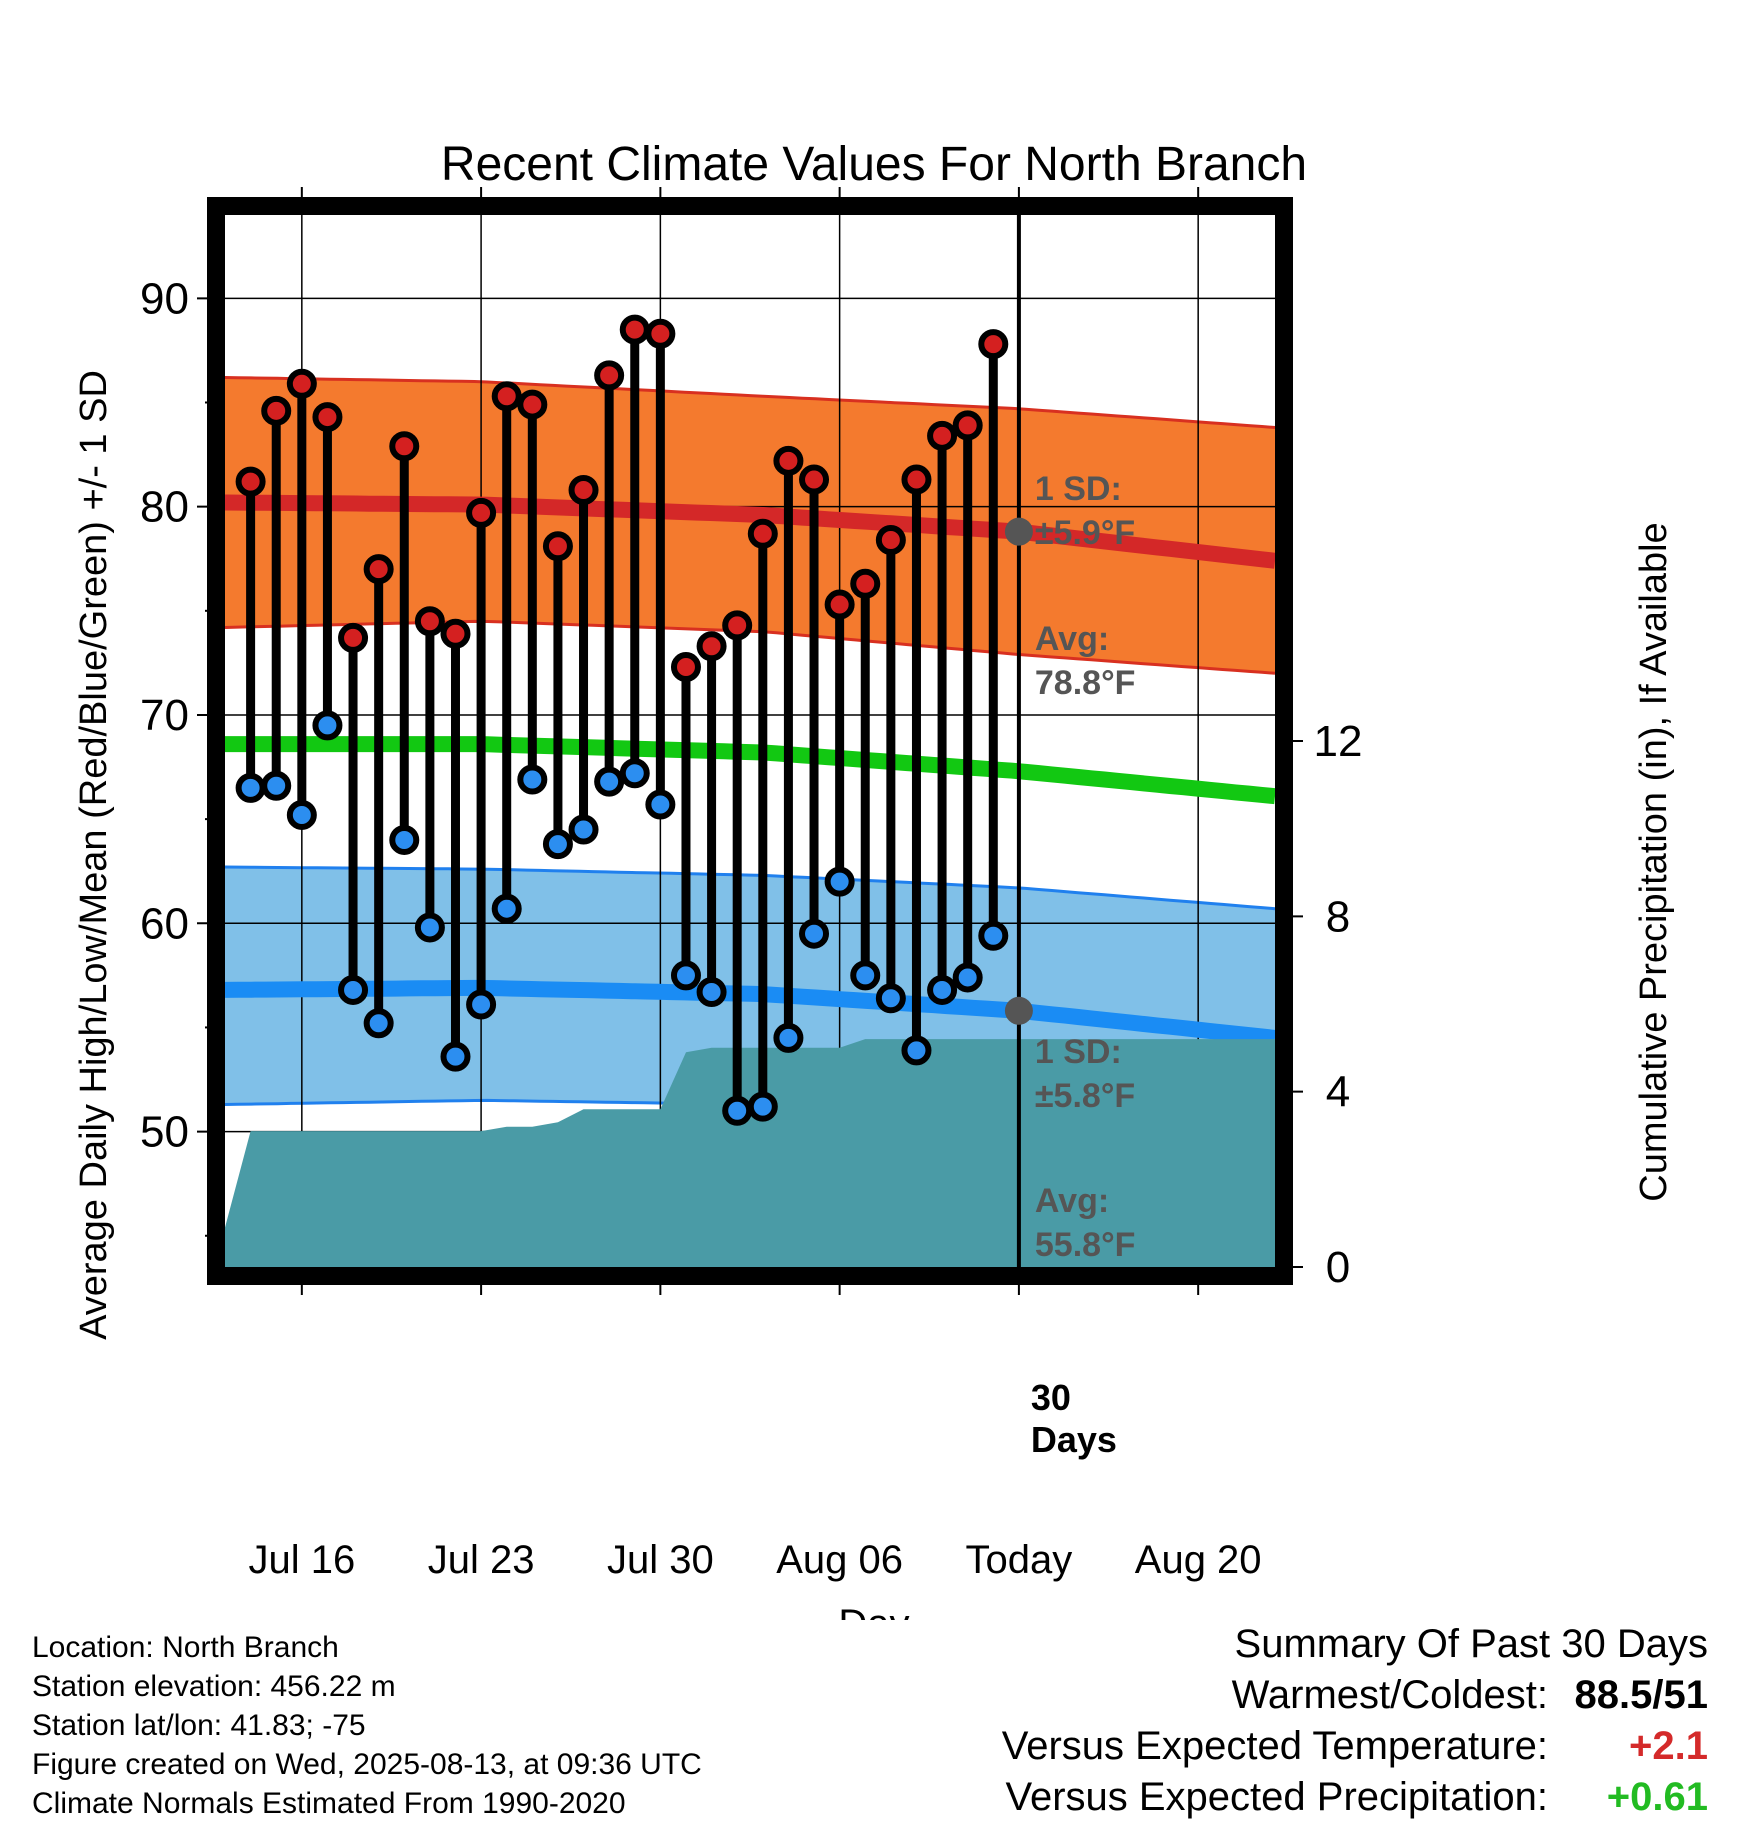  What do you see at coordinates (1338, 916) in the screenshot?
I see `y-right-tick-label: 8` at bounding box center [1338, 916].